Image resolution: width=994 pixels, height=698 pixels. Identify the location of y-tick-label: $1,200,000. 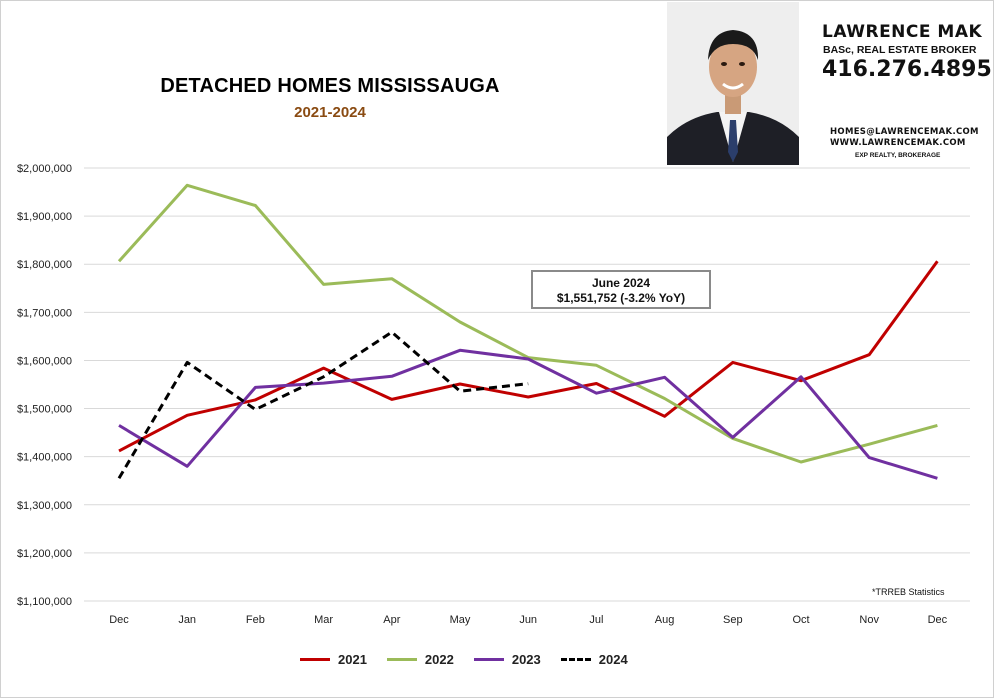
(44, 554).